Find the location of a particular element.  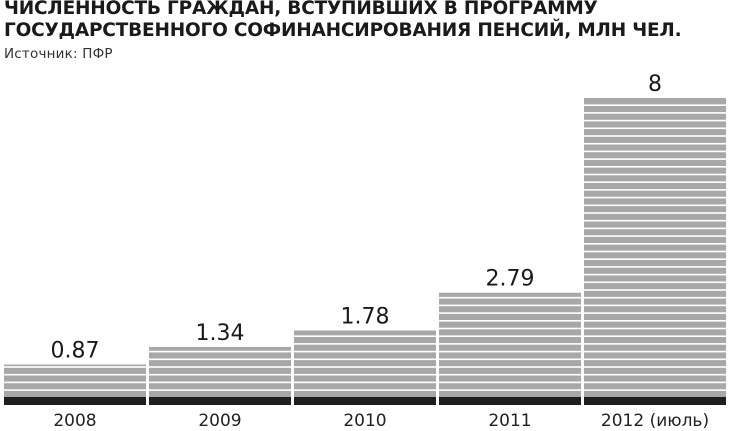

bar-2010 is located at coordinates (365, 367).